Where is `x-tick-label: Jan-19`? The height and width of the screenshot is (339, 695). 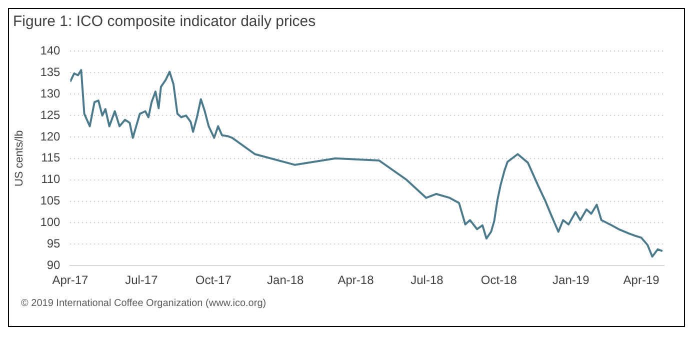 x-tick-label: Jan-19 is located at coordinates (571, 280).